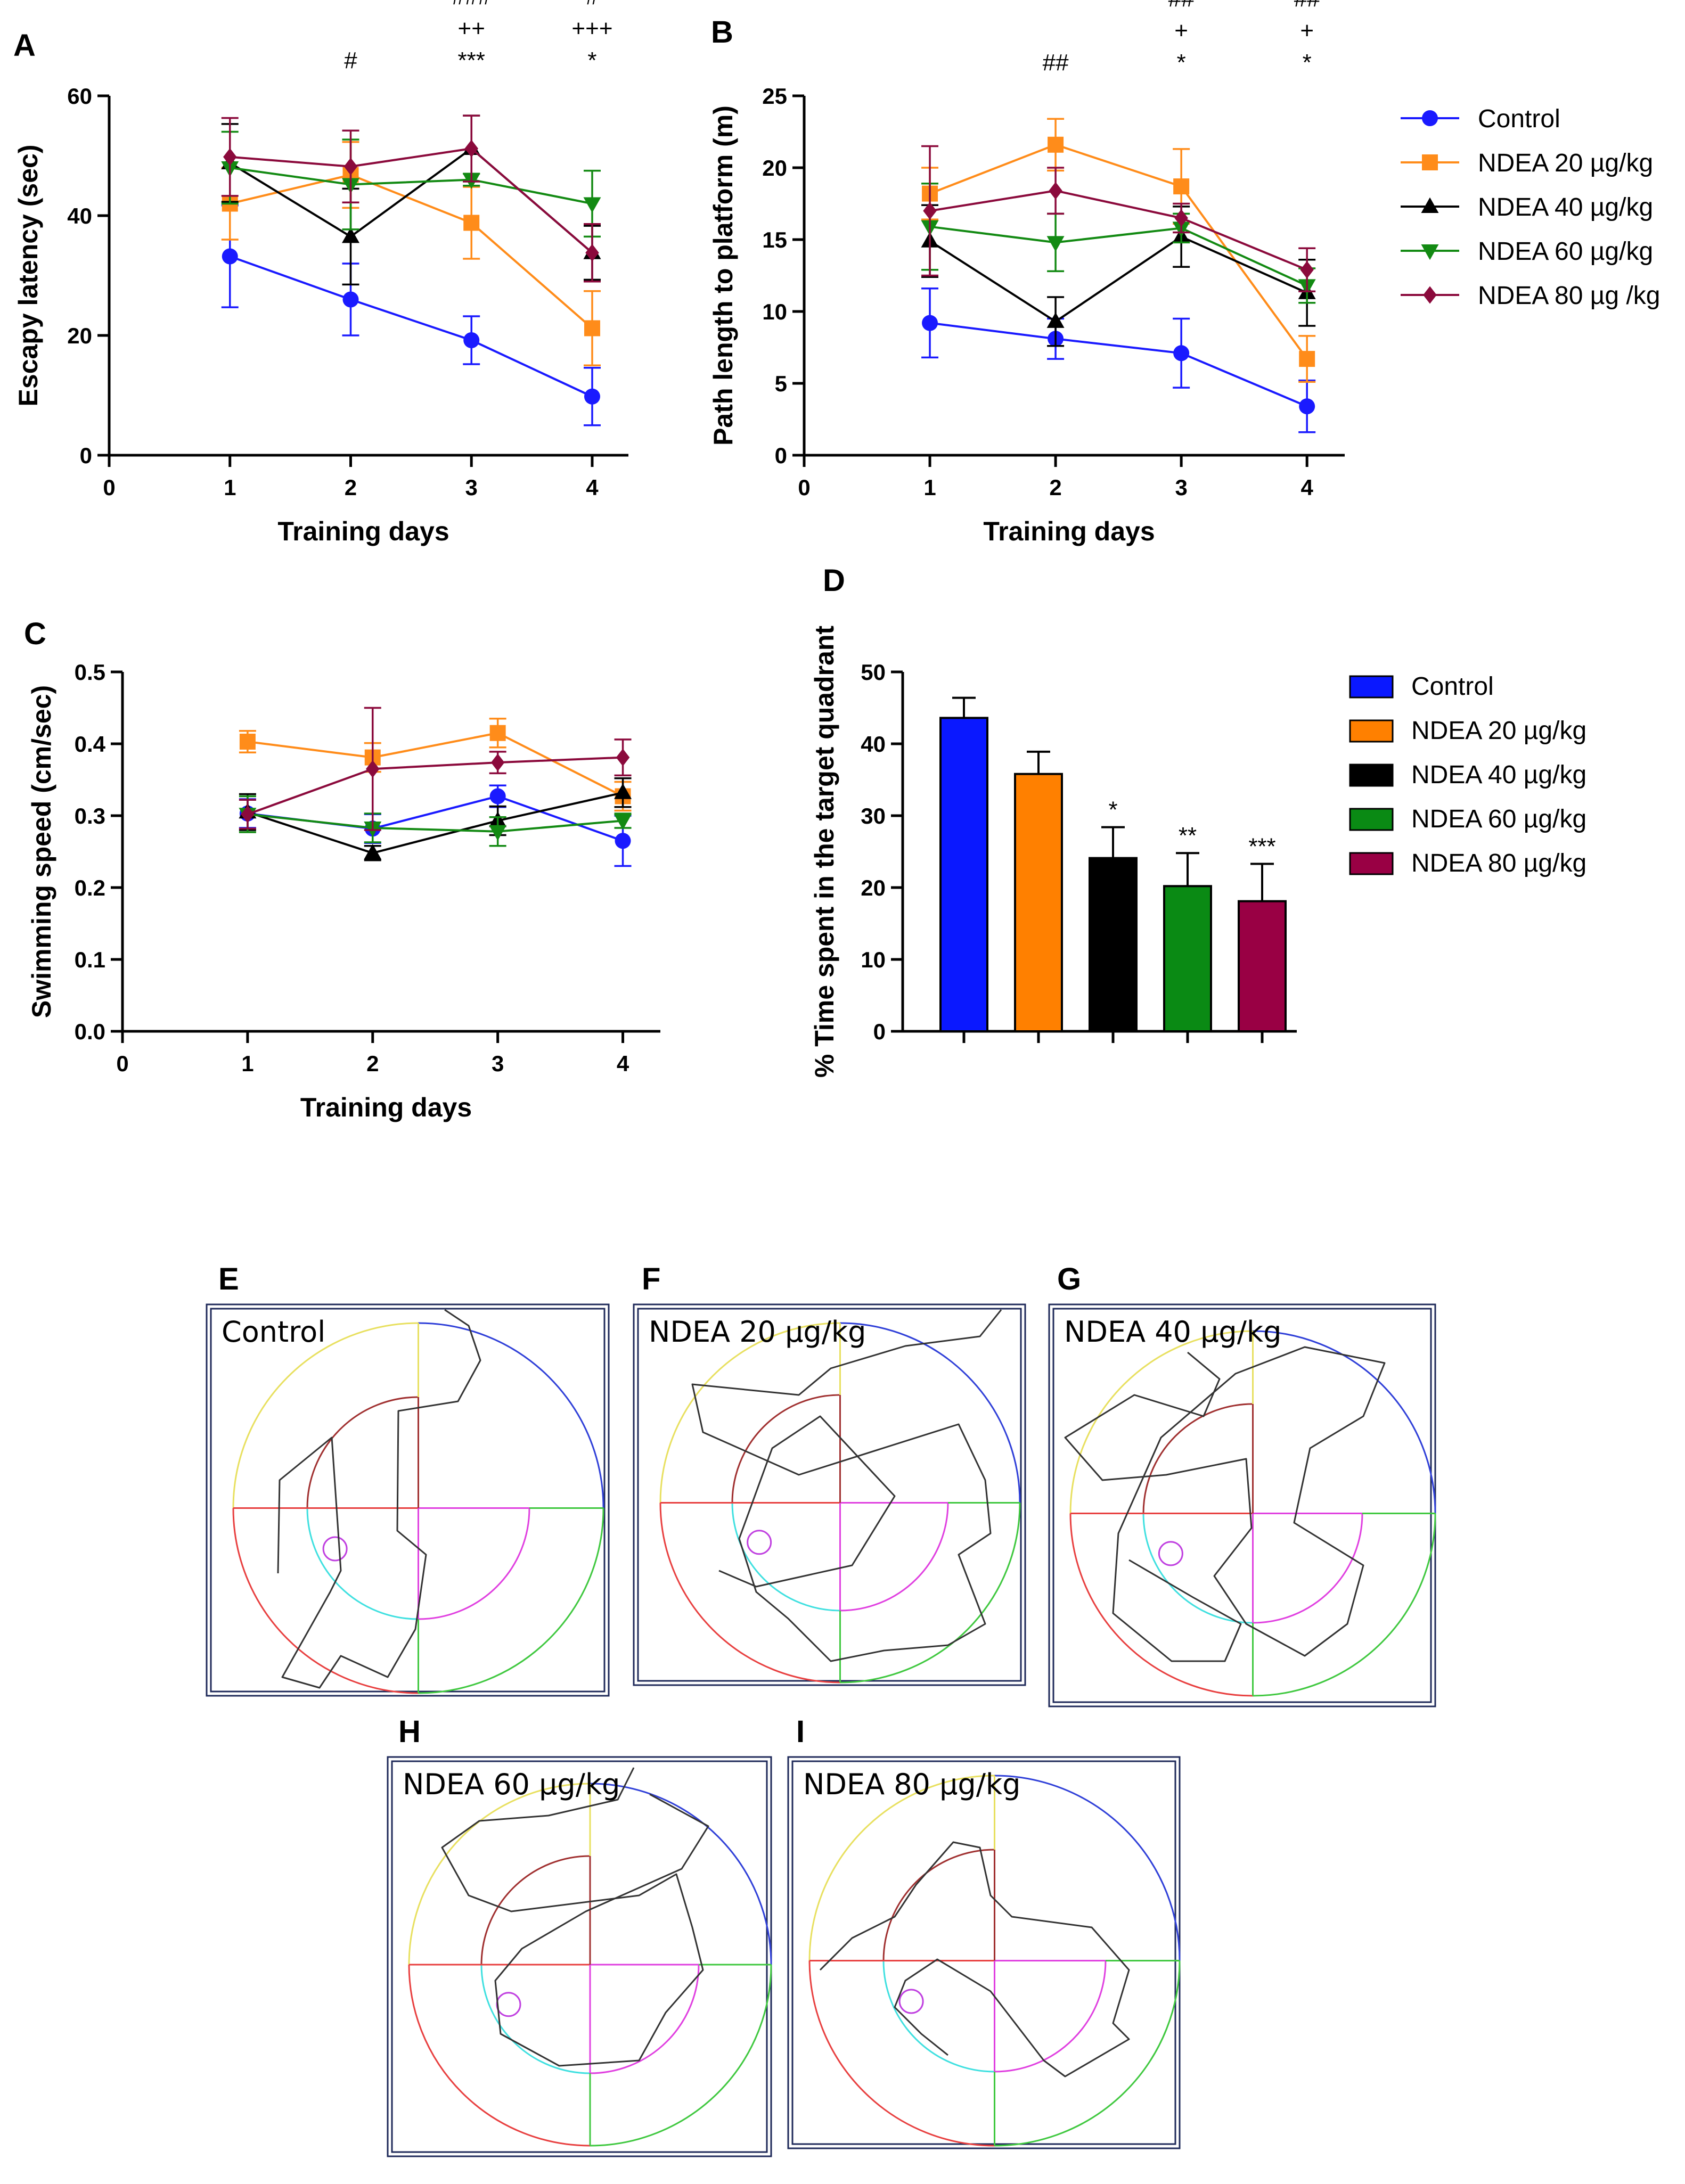 This screenshot has width=1685, height=2184. I want to click on legend-item: NDEA 60 µg/kg, so click(1468, 819).